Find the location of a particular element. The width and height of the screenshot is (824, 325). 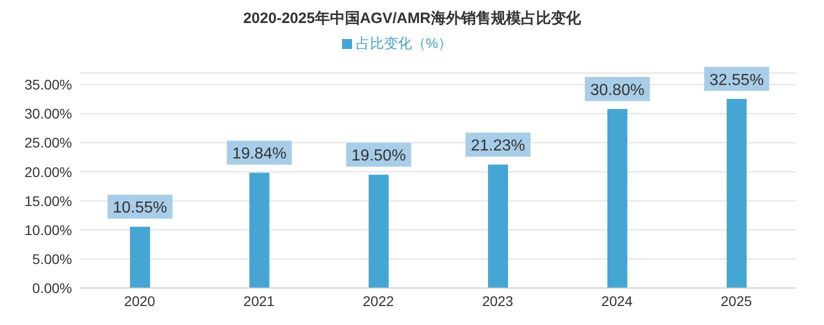

legend-label: 占比变化（%） is located at coordinates (404, 43).